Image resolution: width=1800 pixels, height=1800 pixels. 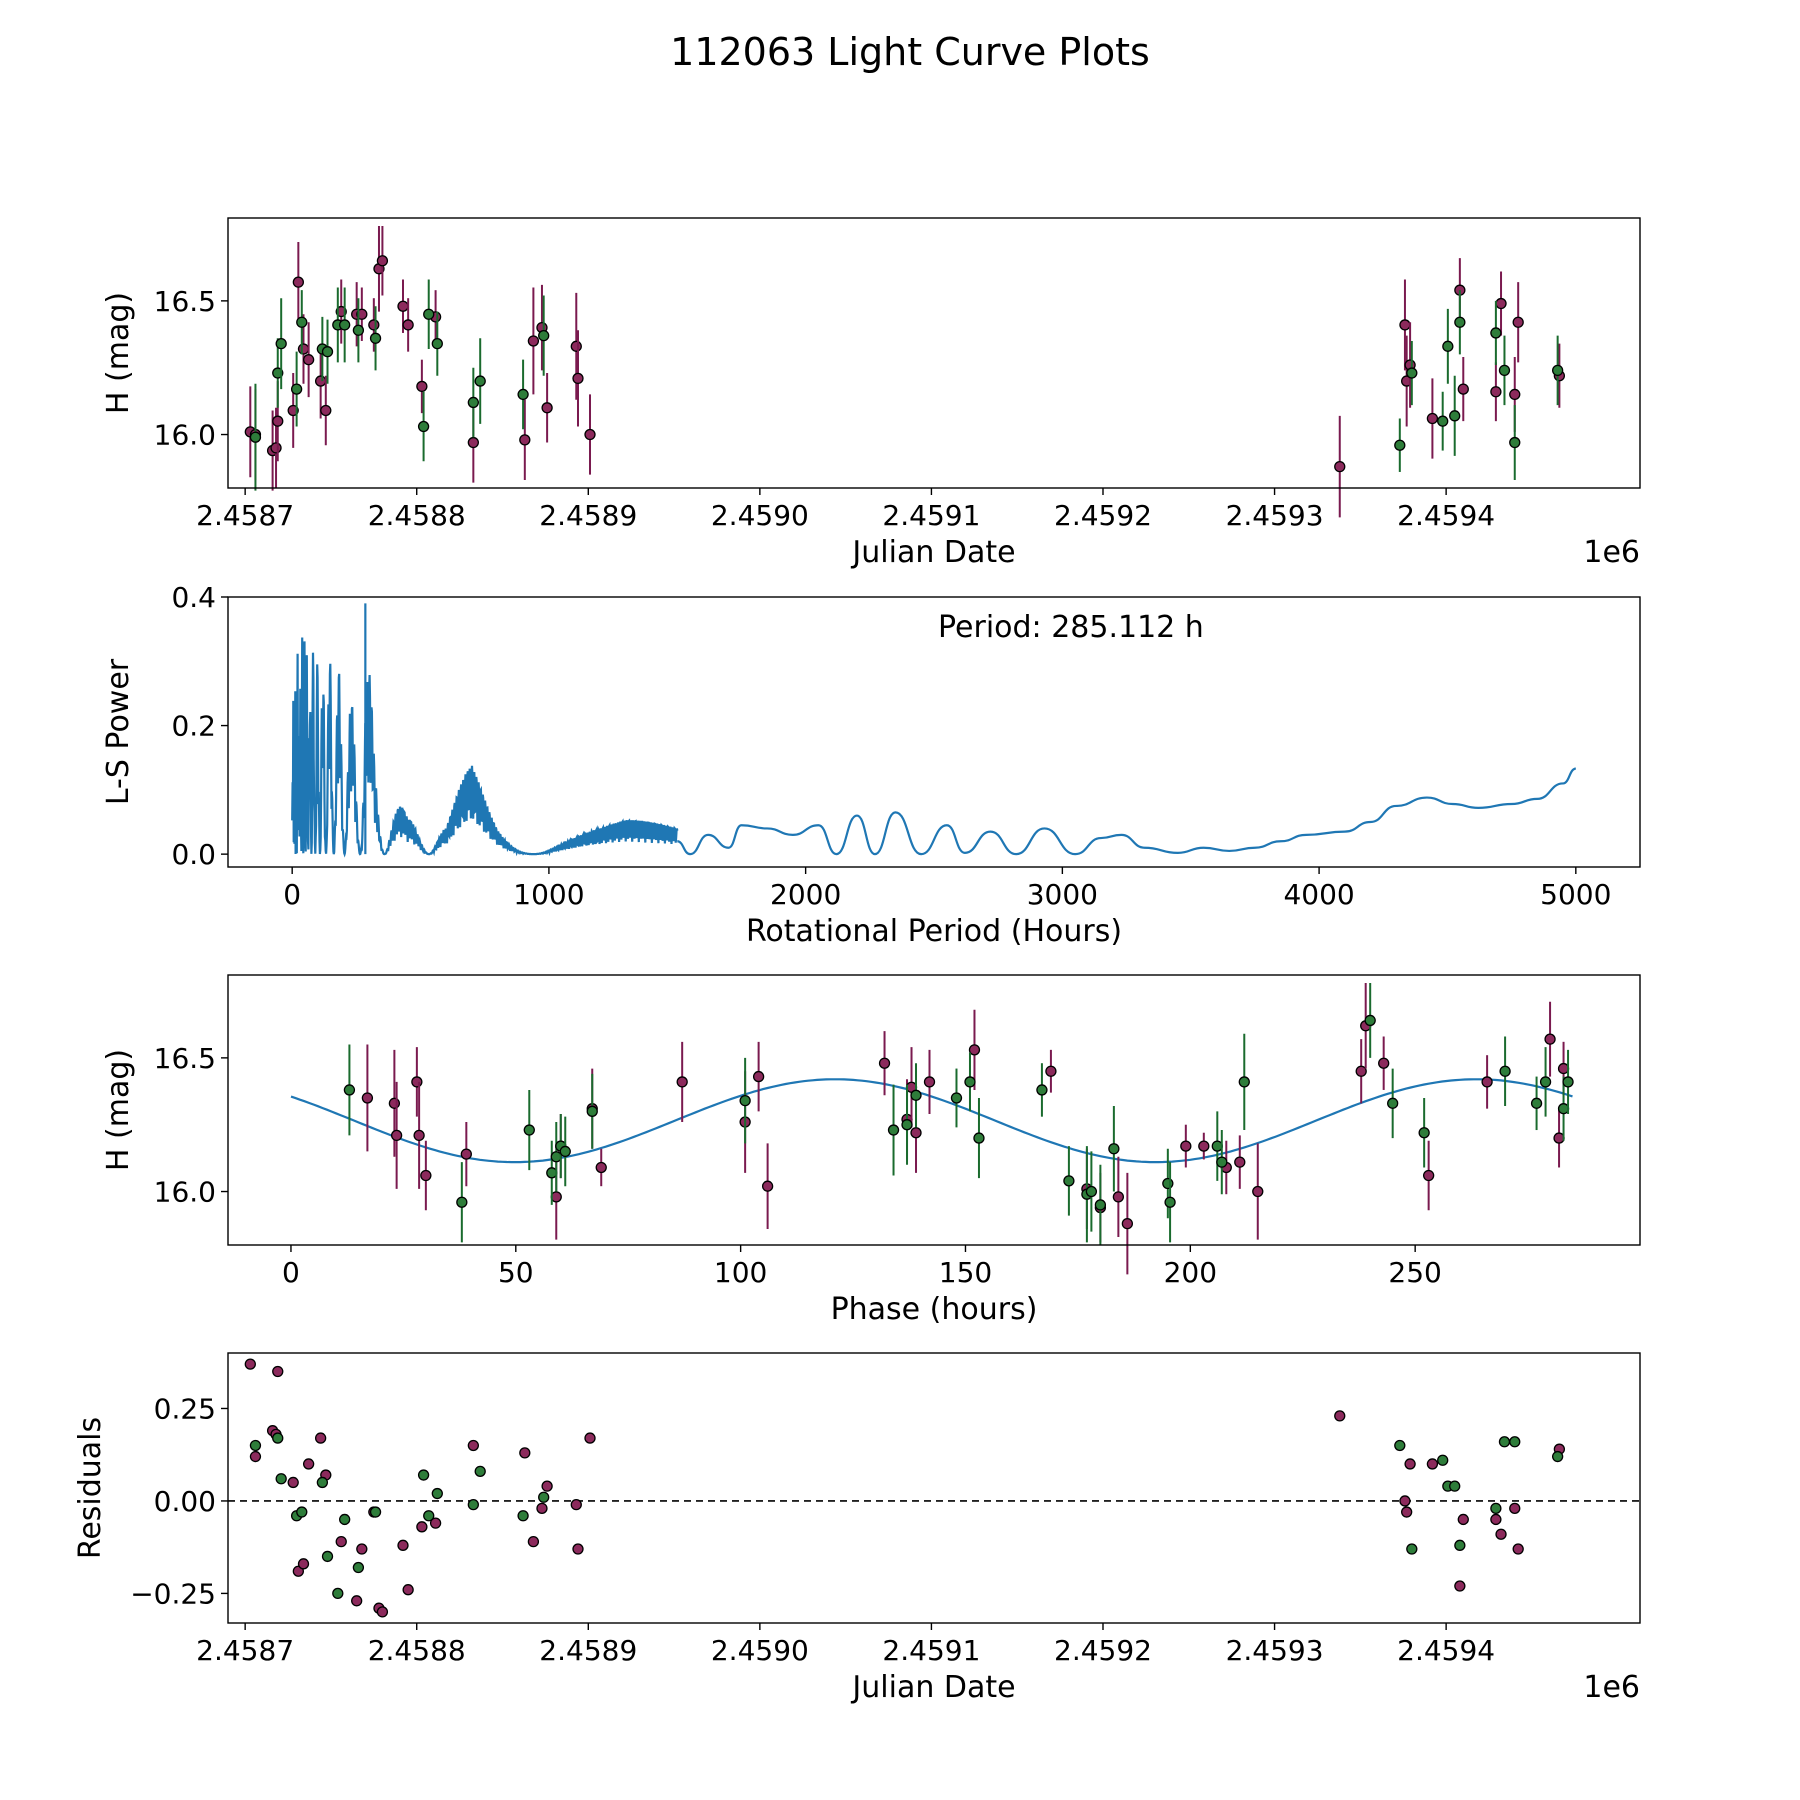 What do you see at coordinates (805, 894) in the screenshot?
I see `x-tick-label: 2000` at bounding box center [805, 894].